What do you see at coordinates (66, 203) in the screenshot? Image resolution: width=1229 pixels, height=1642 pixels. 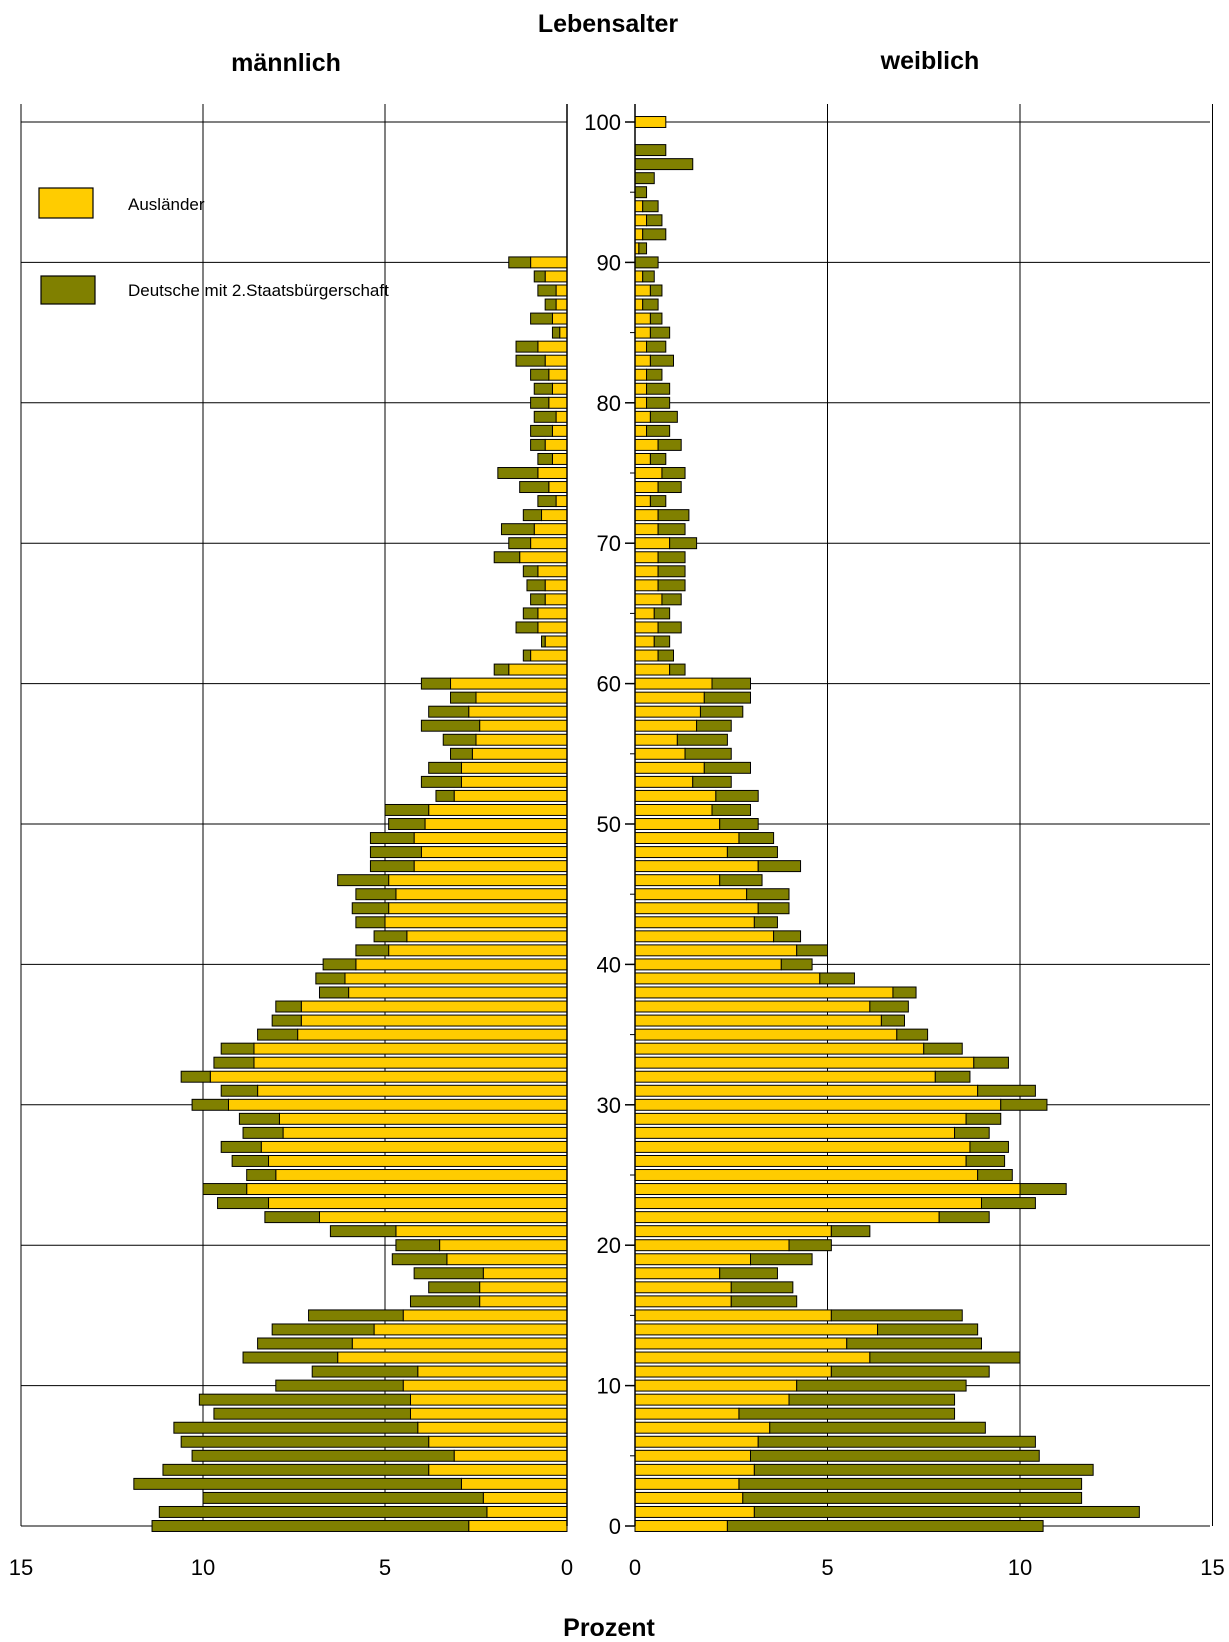 I see `legend-swatch-auslaender` at bounding box center [66, 203].